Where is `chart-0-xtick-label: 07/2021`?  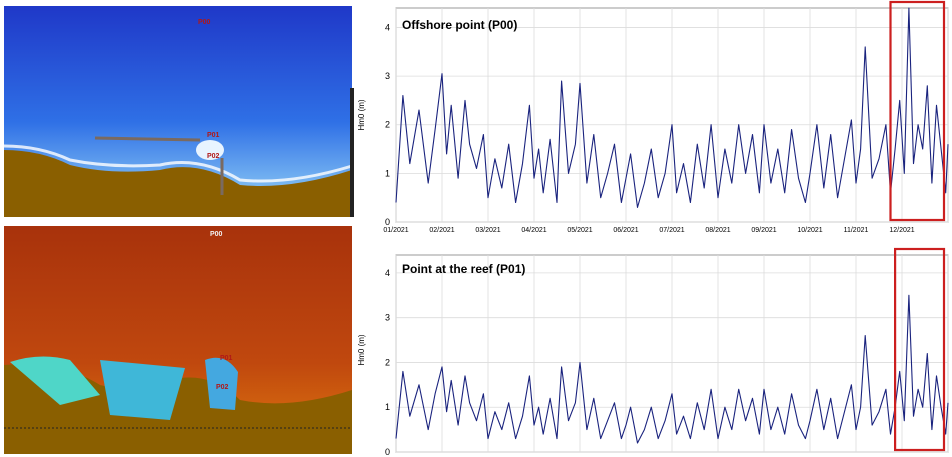
chart-0-xtick-label: 07/2021 is located at coordinates (671, 230).